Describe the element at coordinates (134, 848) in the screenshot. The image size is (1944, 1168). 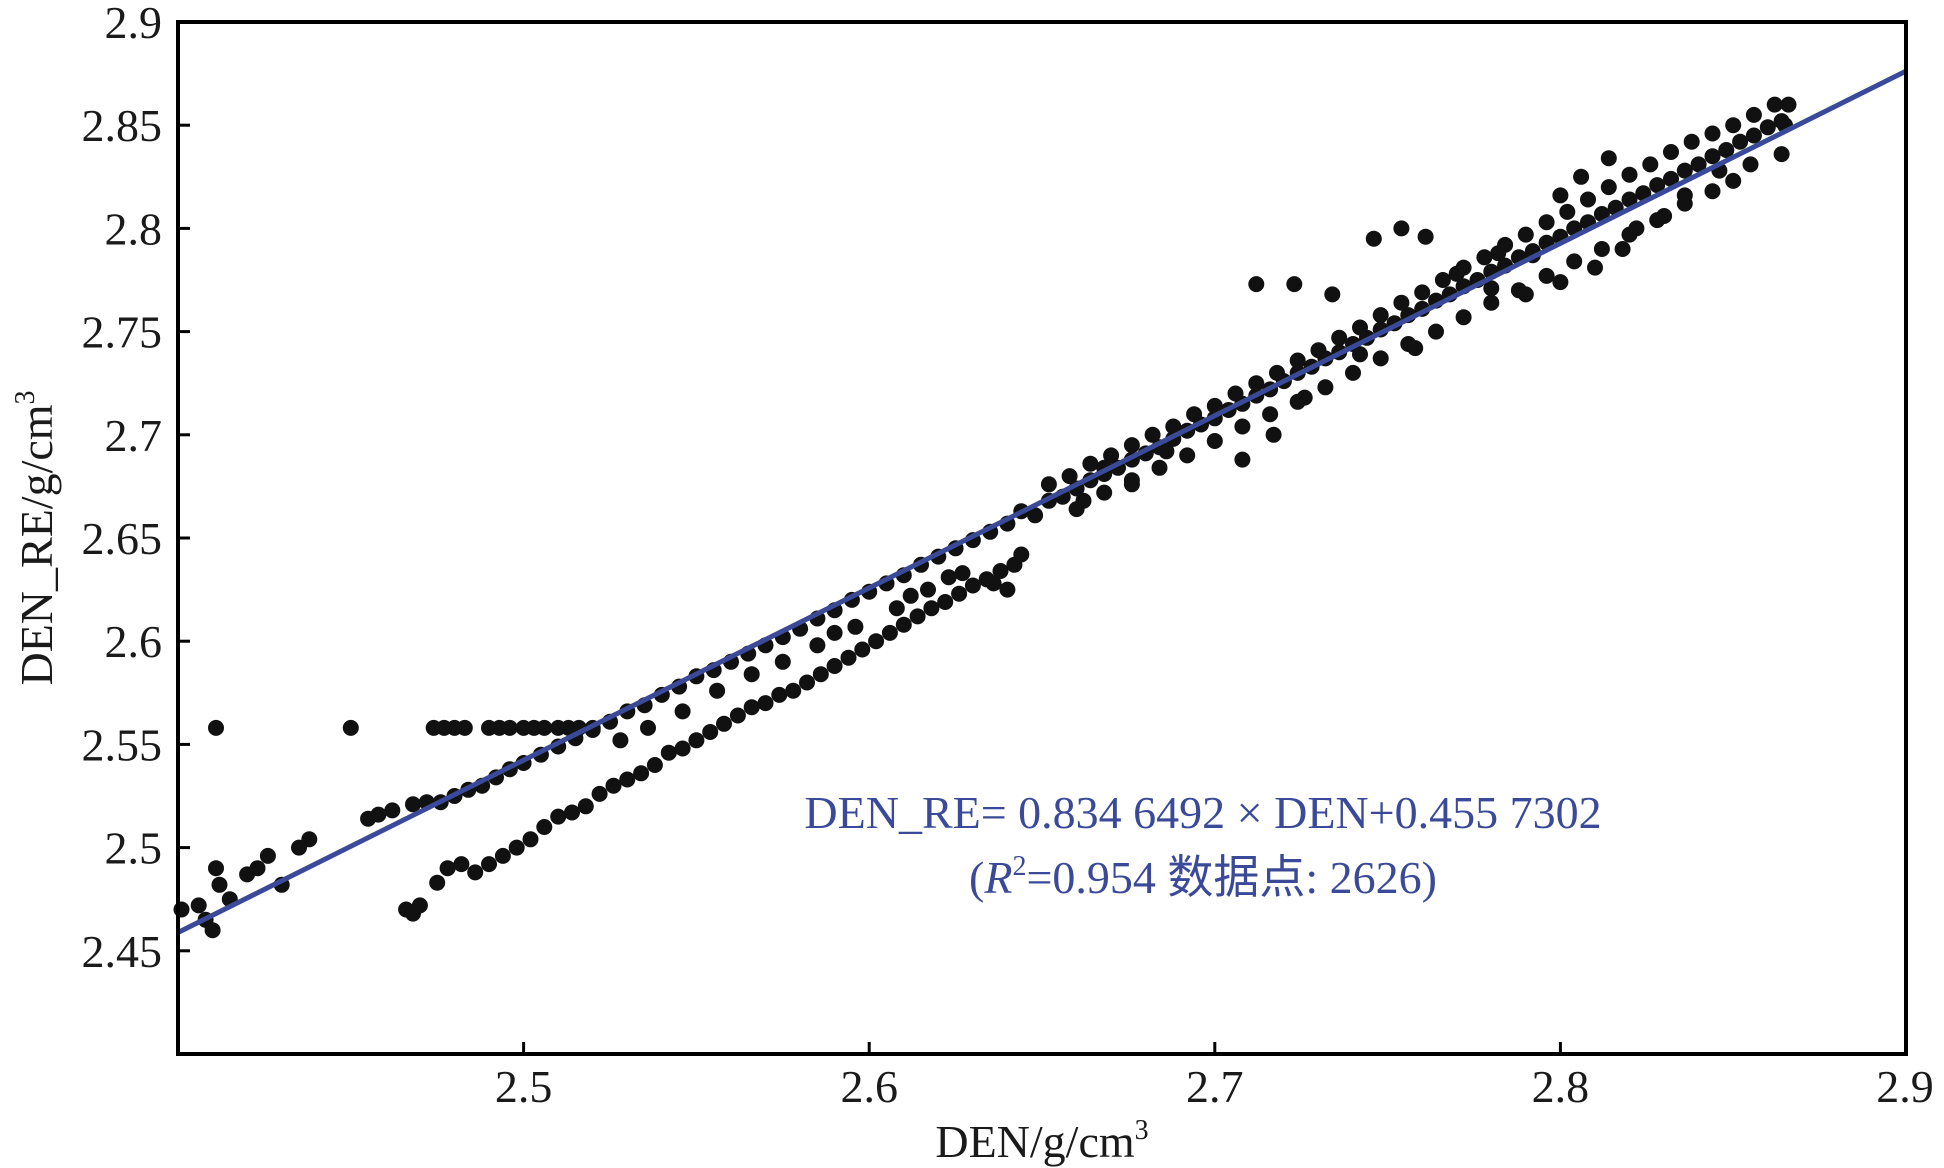
I see `y-tick-label: 2.5` at that location.